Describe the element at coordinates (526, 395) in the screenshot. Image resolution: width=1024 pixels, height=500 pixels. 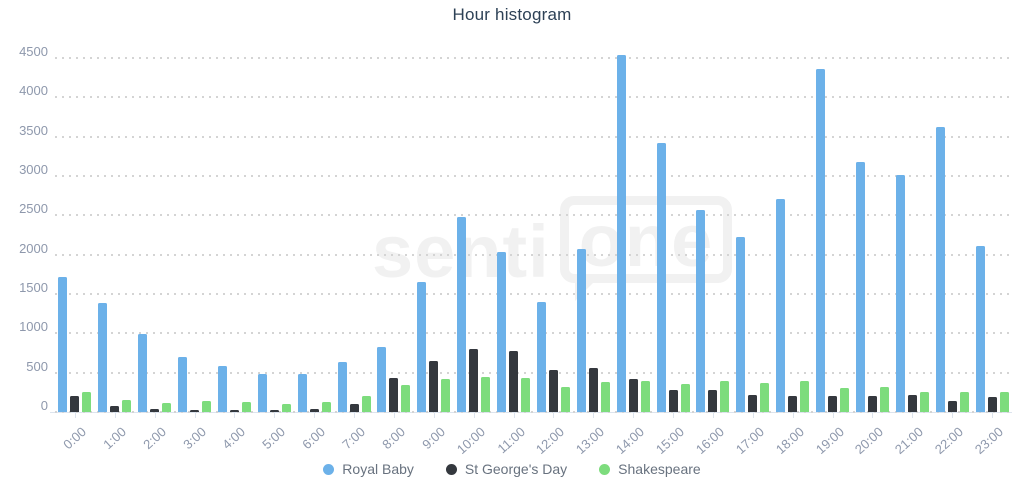
I see `bar-shakespeare-11:00` at that location.